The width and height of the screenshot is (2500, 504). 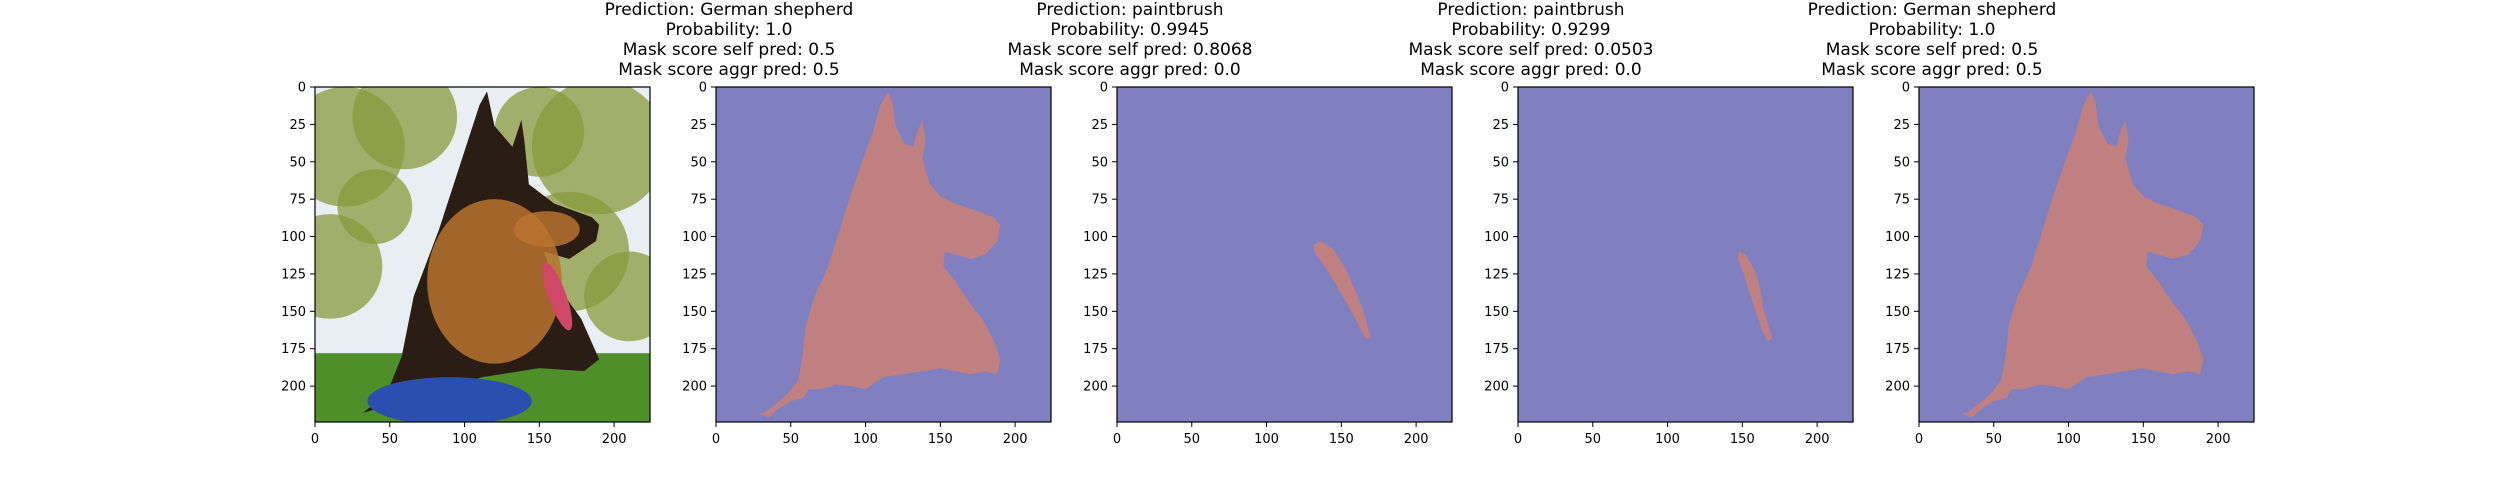 I want to click on panel-3: 0 50 100 150 200 0 25 50 75 100 125 150 175 200, so click(x=1268, y=264).